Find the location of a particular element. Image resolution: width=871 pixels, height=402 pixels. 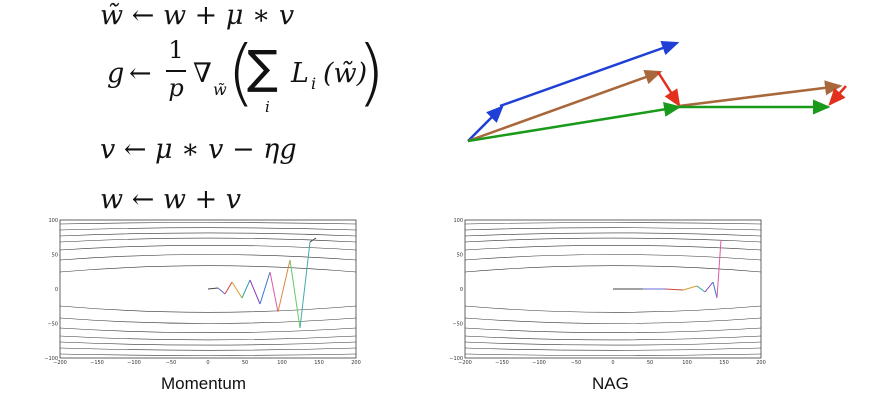

eq2-lhs: g is located at coordinates (116, 73).